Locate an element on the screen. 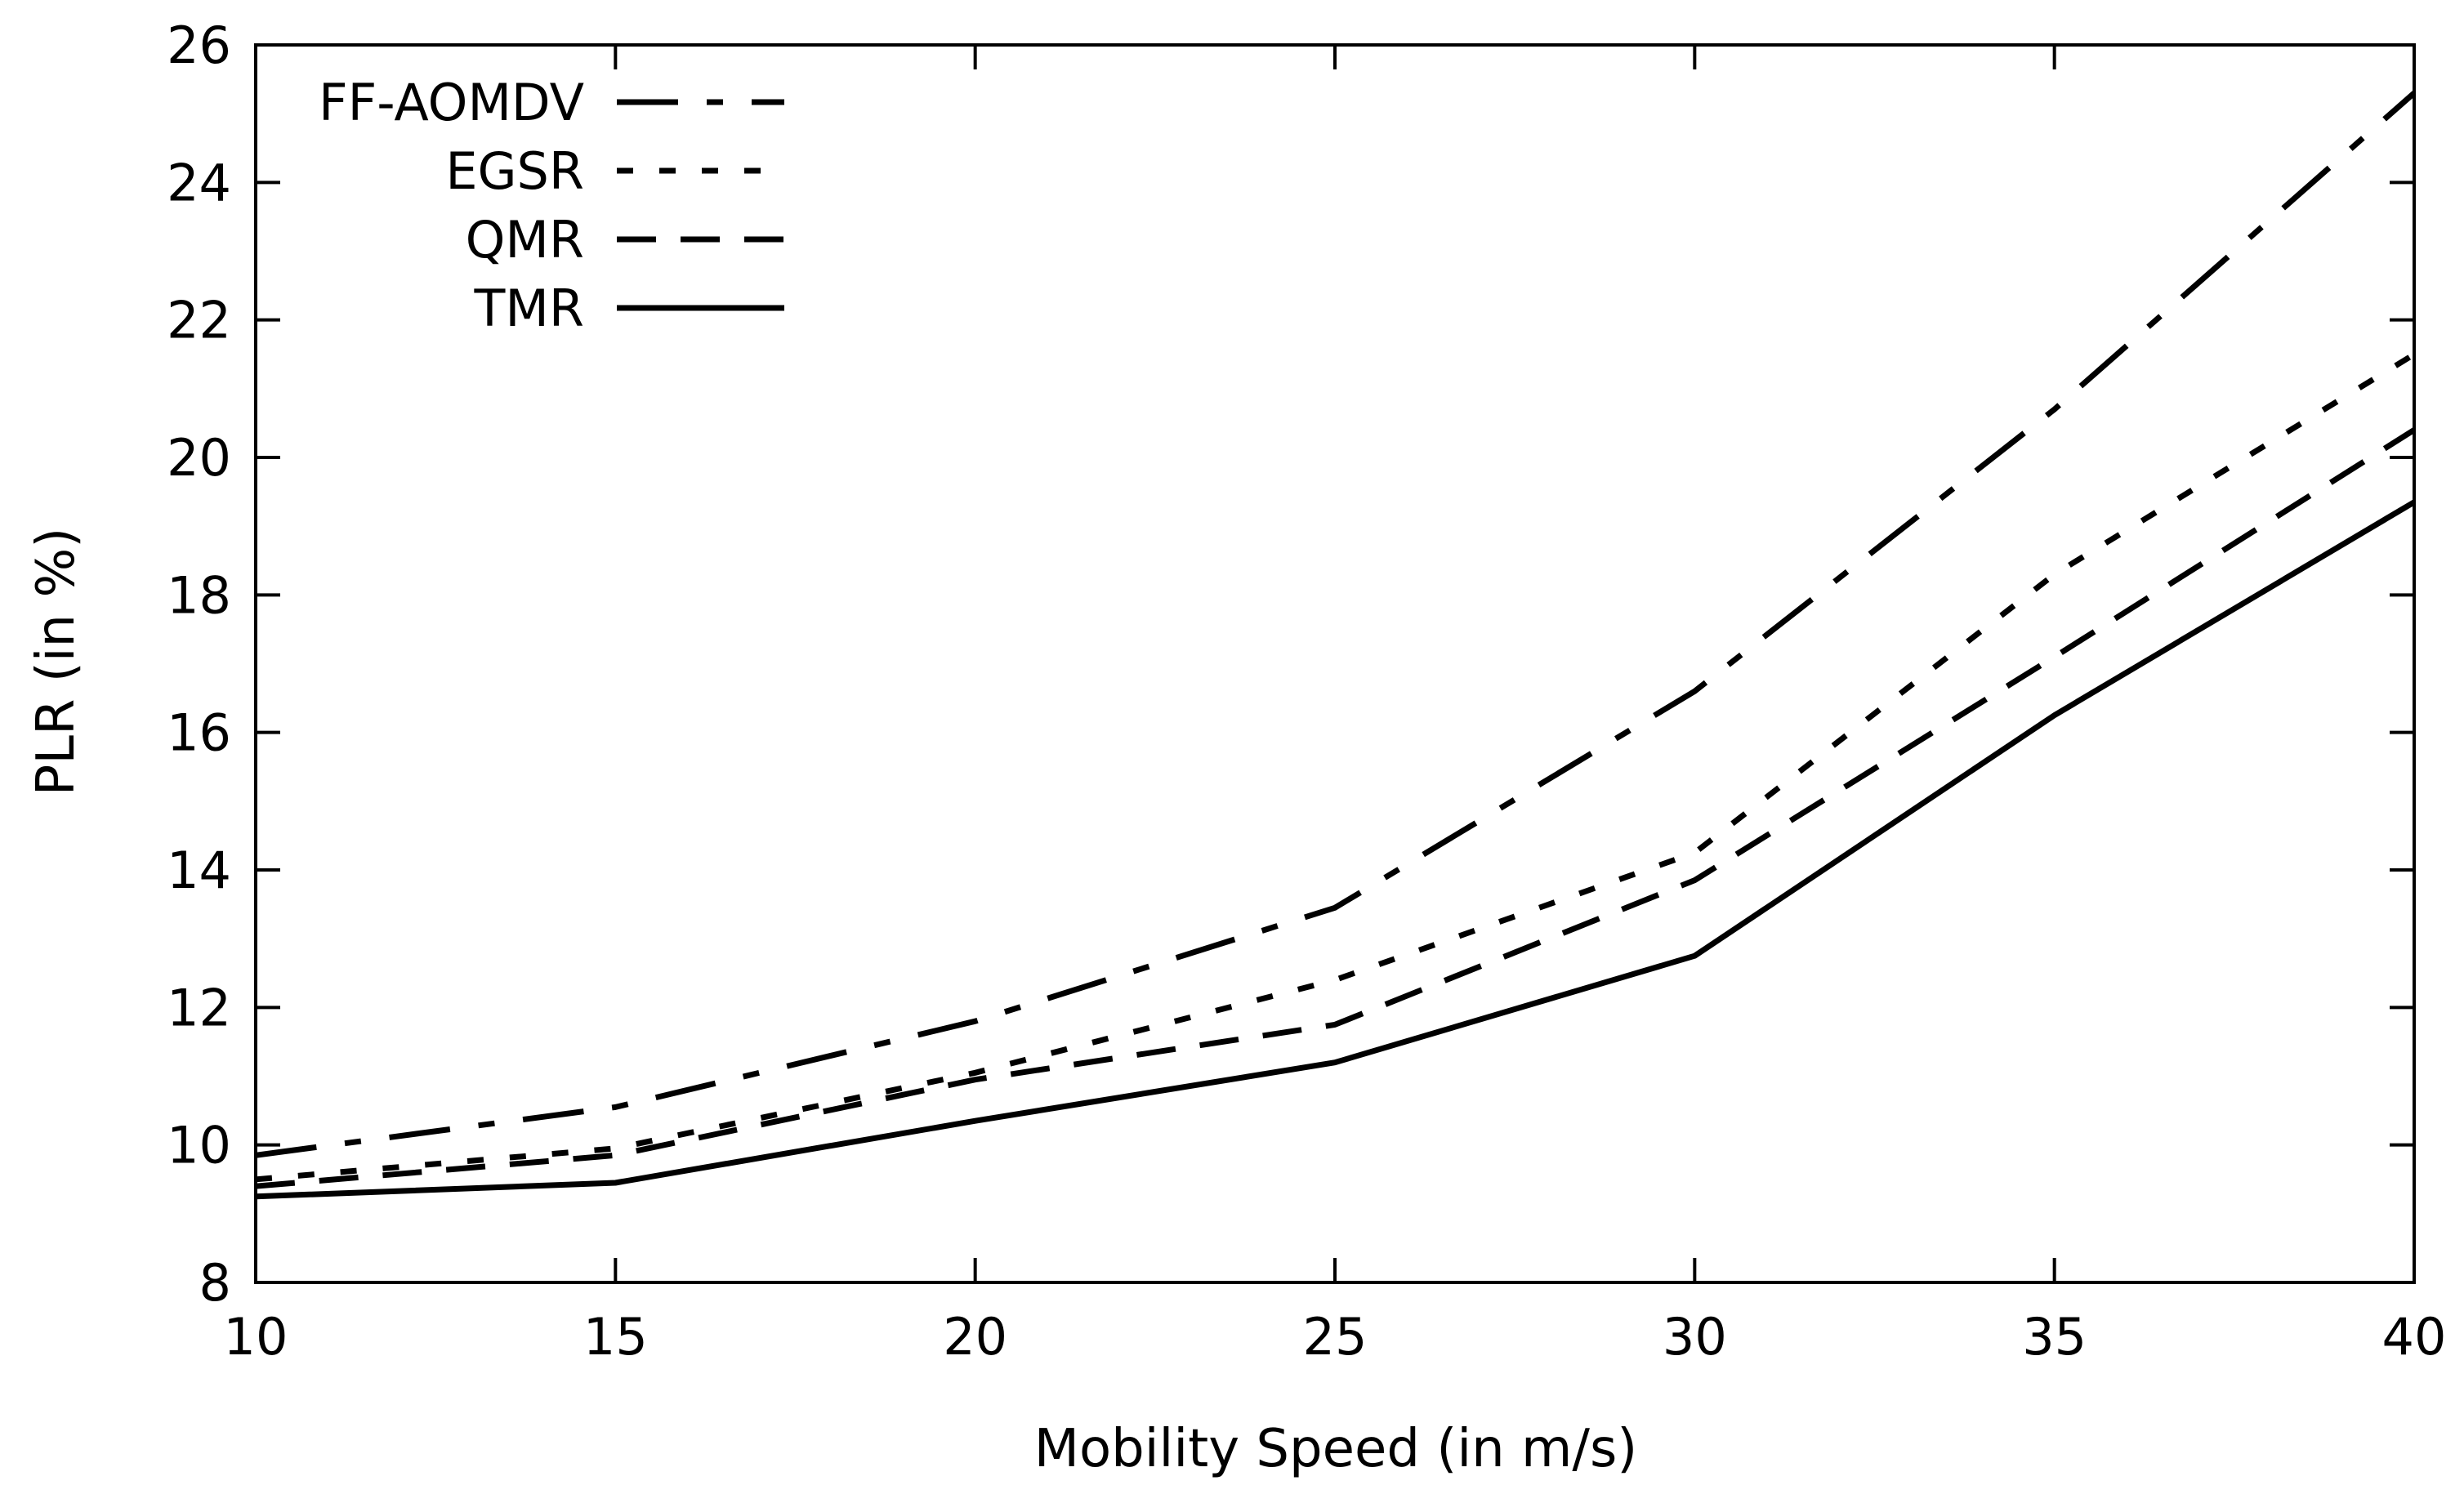 This screenshot has height=1503, width=2464. y-tick-label: 18 is located at coordinates (199, 595).